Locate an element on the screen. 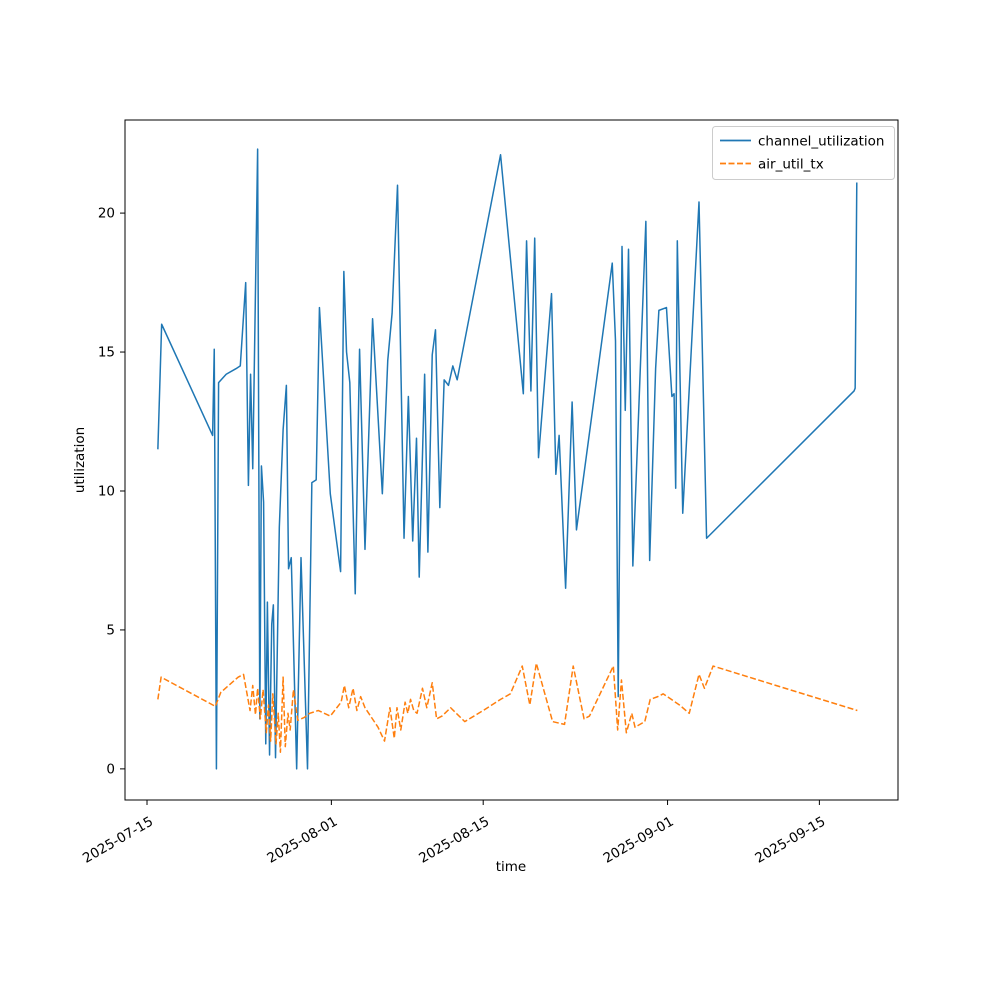 Image resolution: width=1000 pixels, height=1000 pixels. y-tick-label: 10 is located at coordinates (106, 491).